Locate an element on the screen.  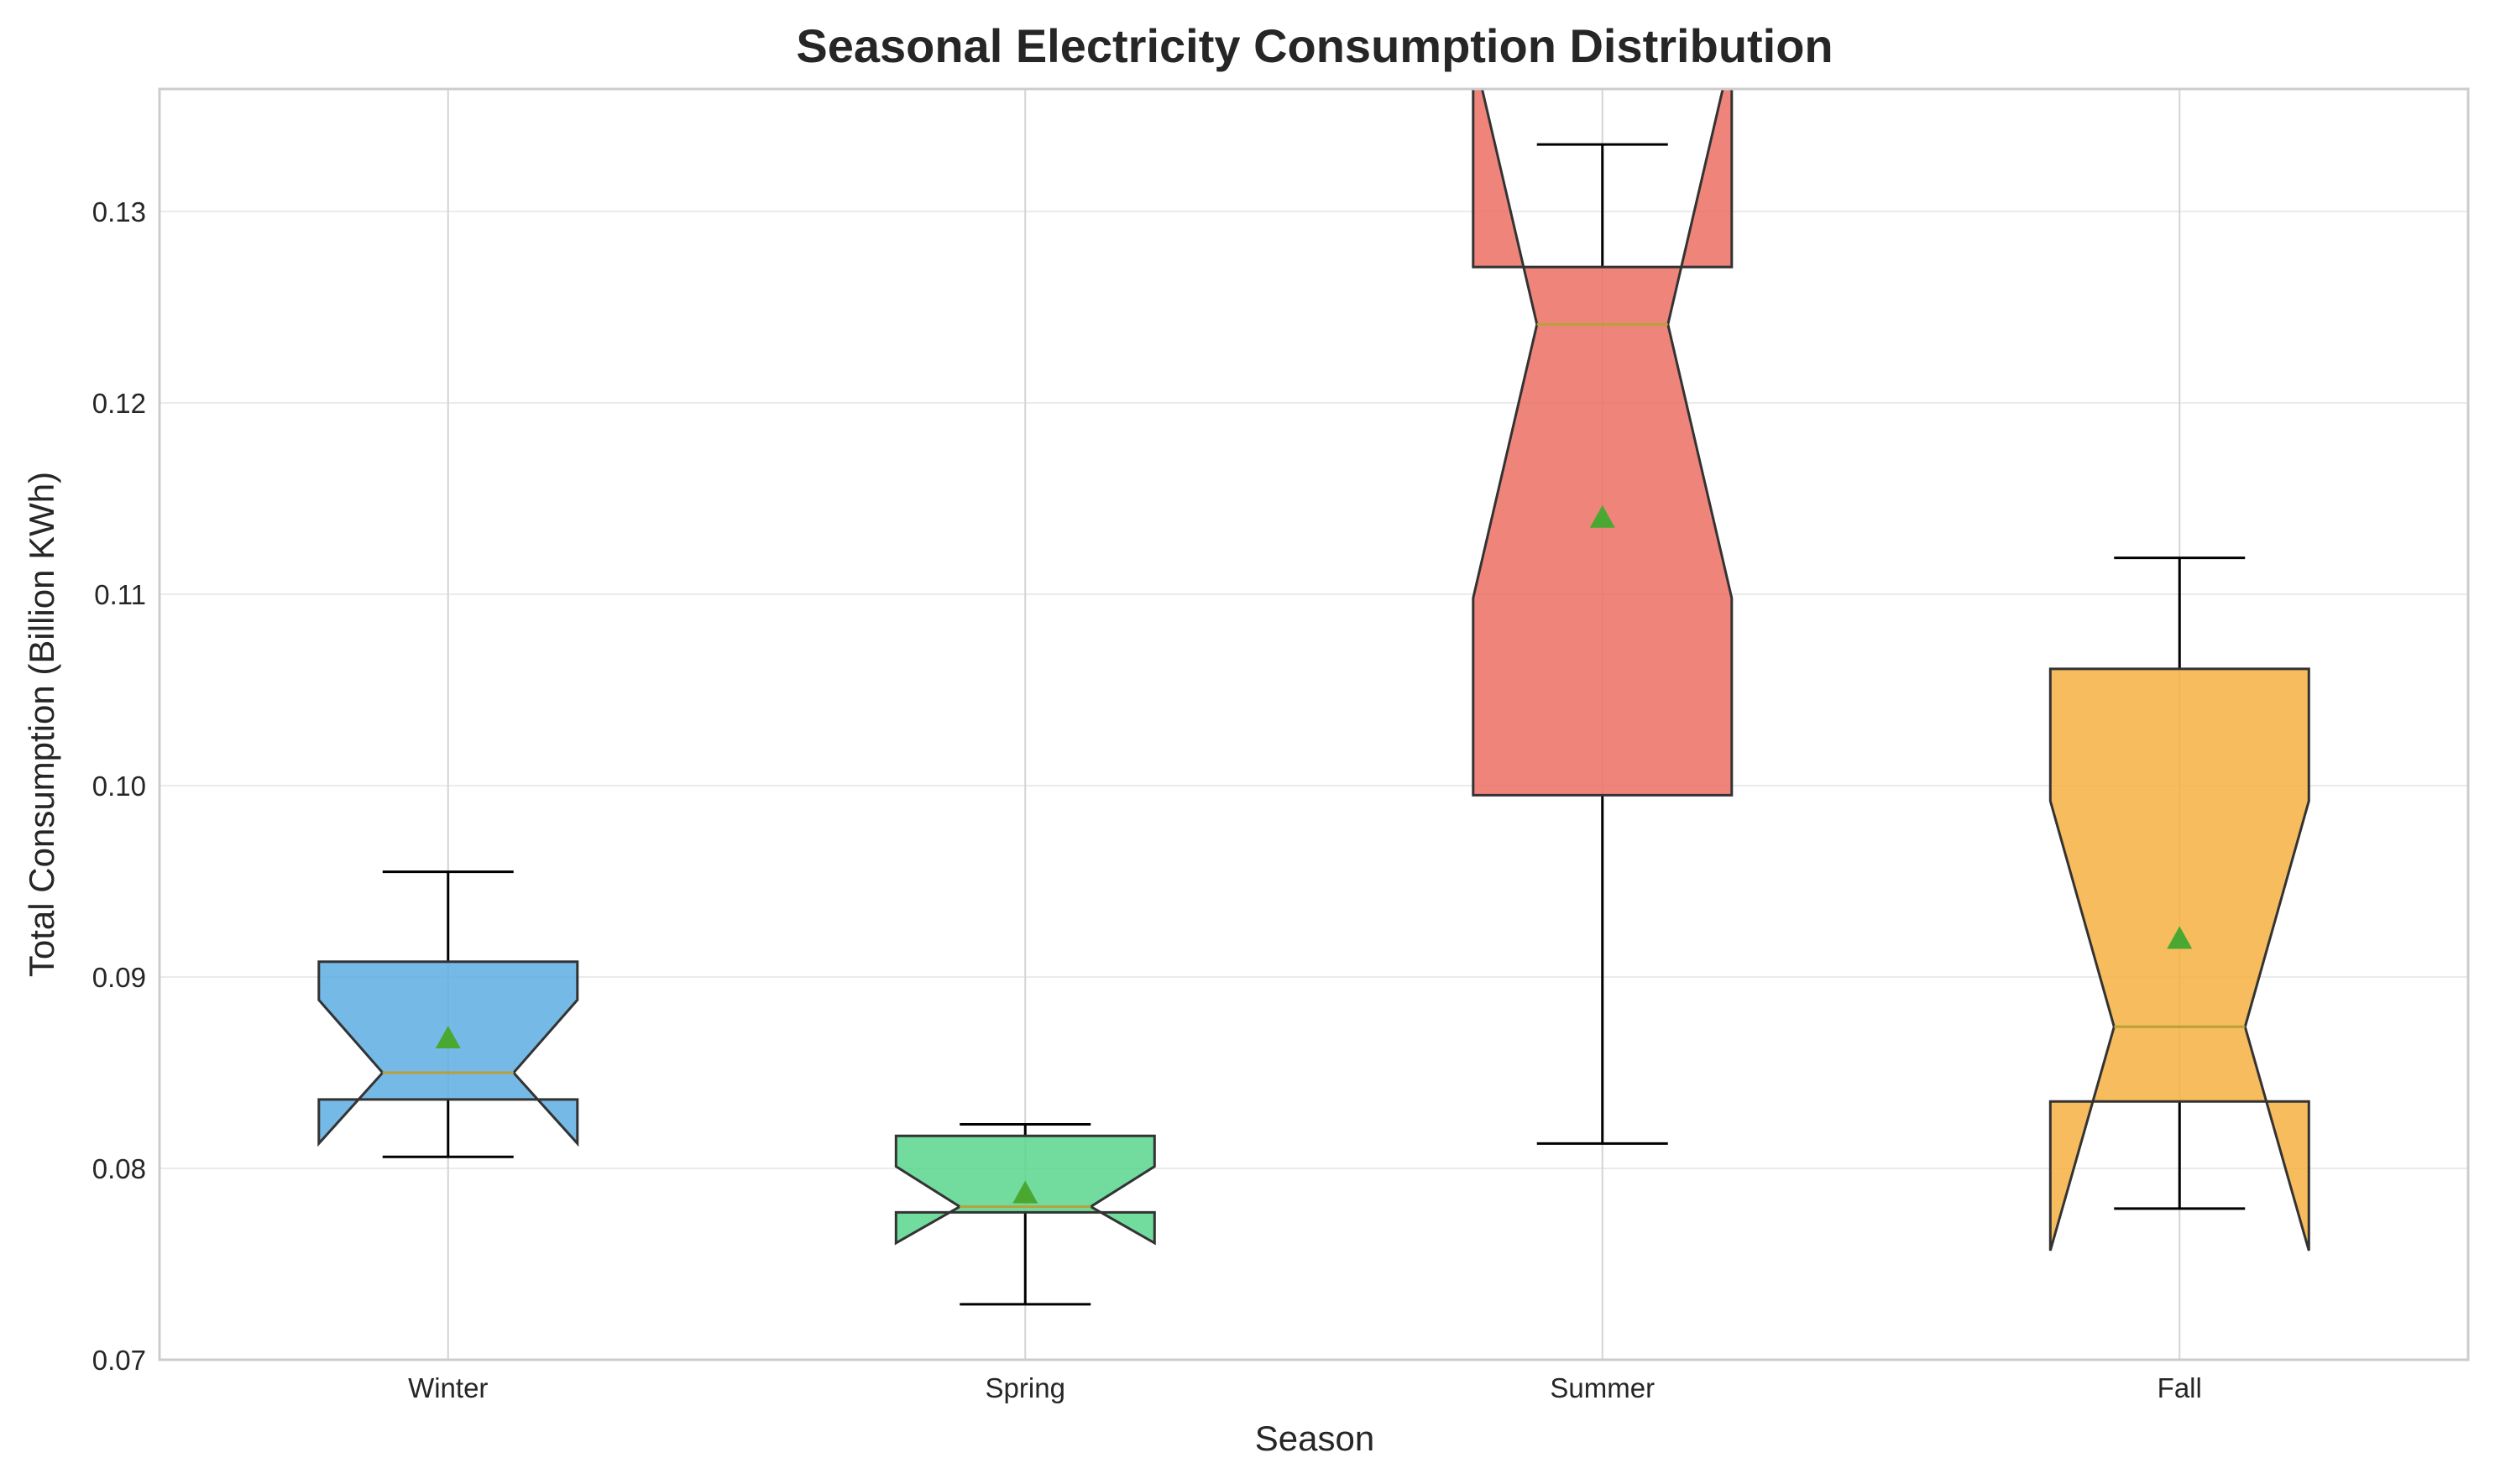
box-fall is located at coordinates (2179, 903).